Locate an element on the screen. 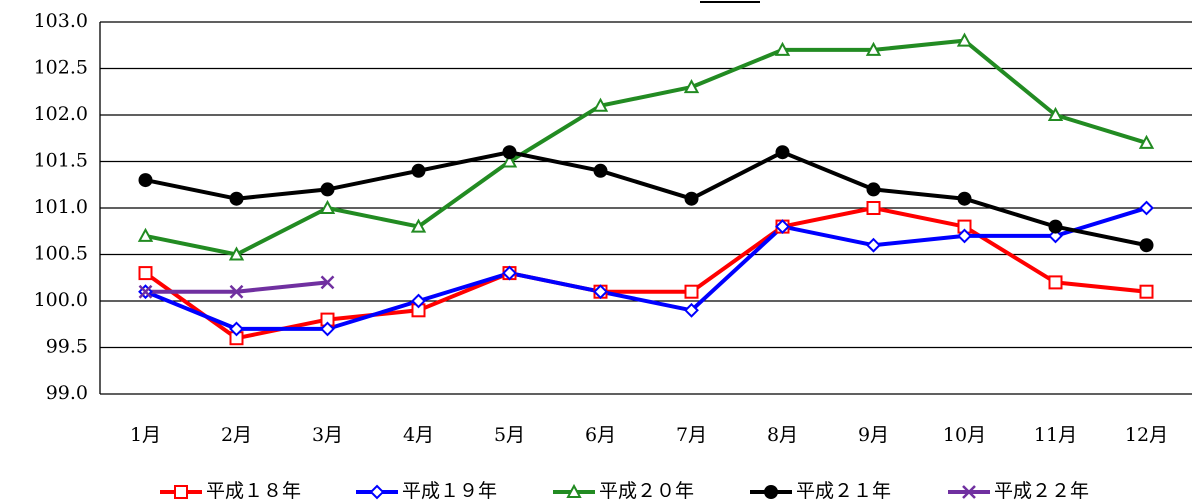 Image resolution: width=1192 pixels, height=504 pixels. y-tick-label: 102.0 is located at coordinates (61, 114).